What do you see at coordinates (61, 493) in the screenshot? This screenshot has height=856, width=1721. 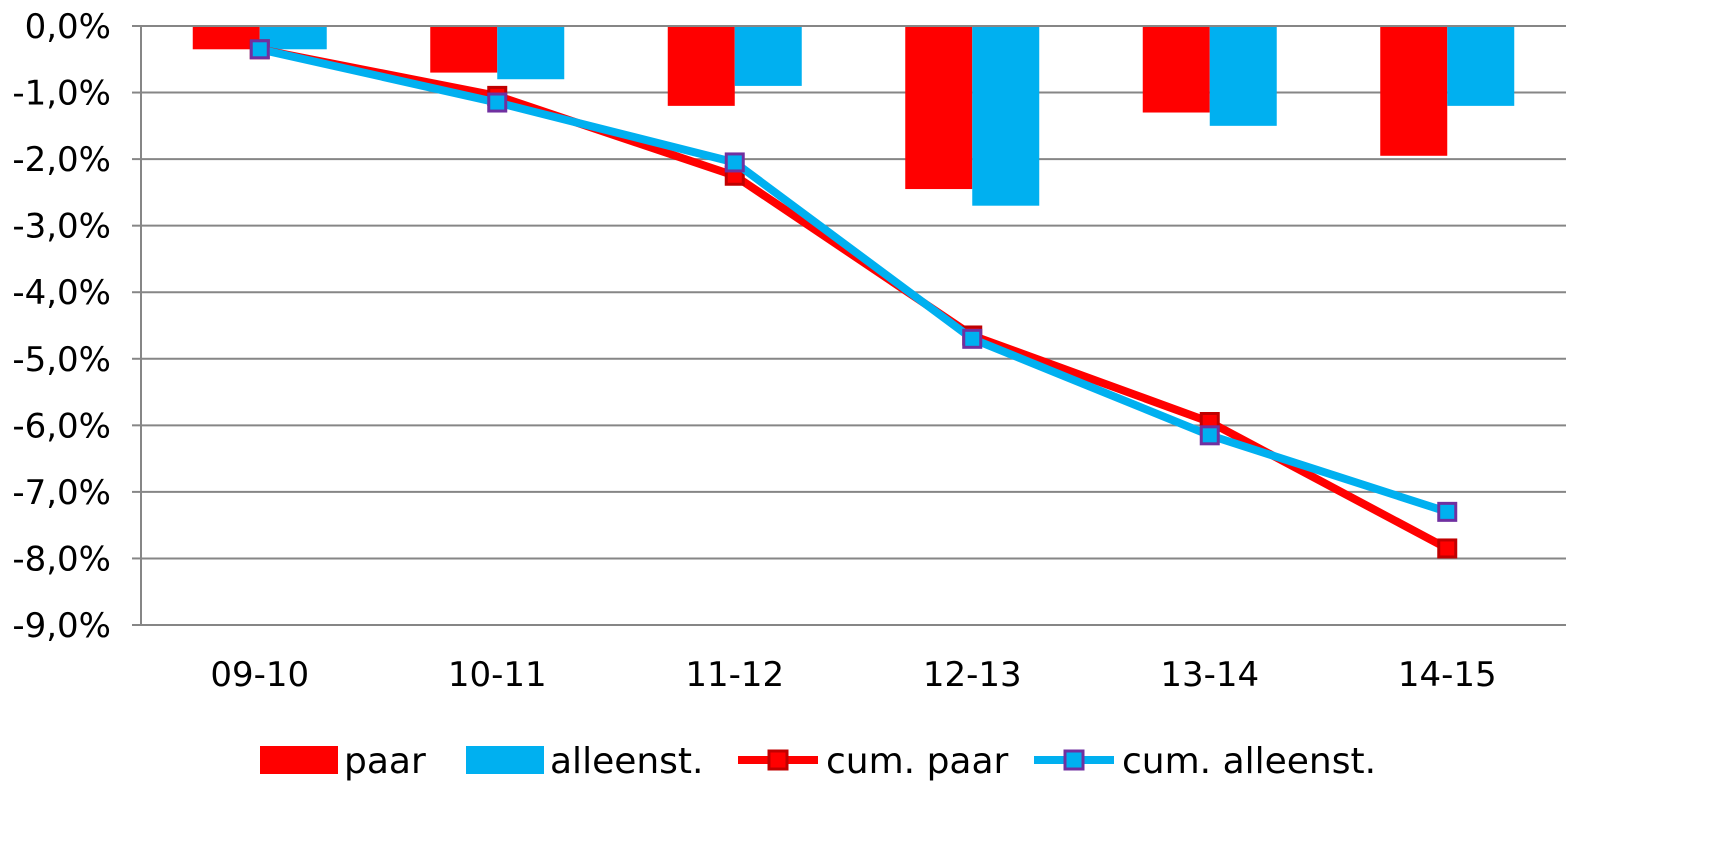 I see `y-tick-label: -7,0%` at bounding box center [61, 493].